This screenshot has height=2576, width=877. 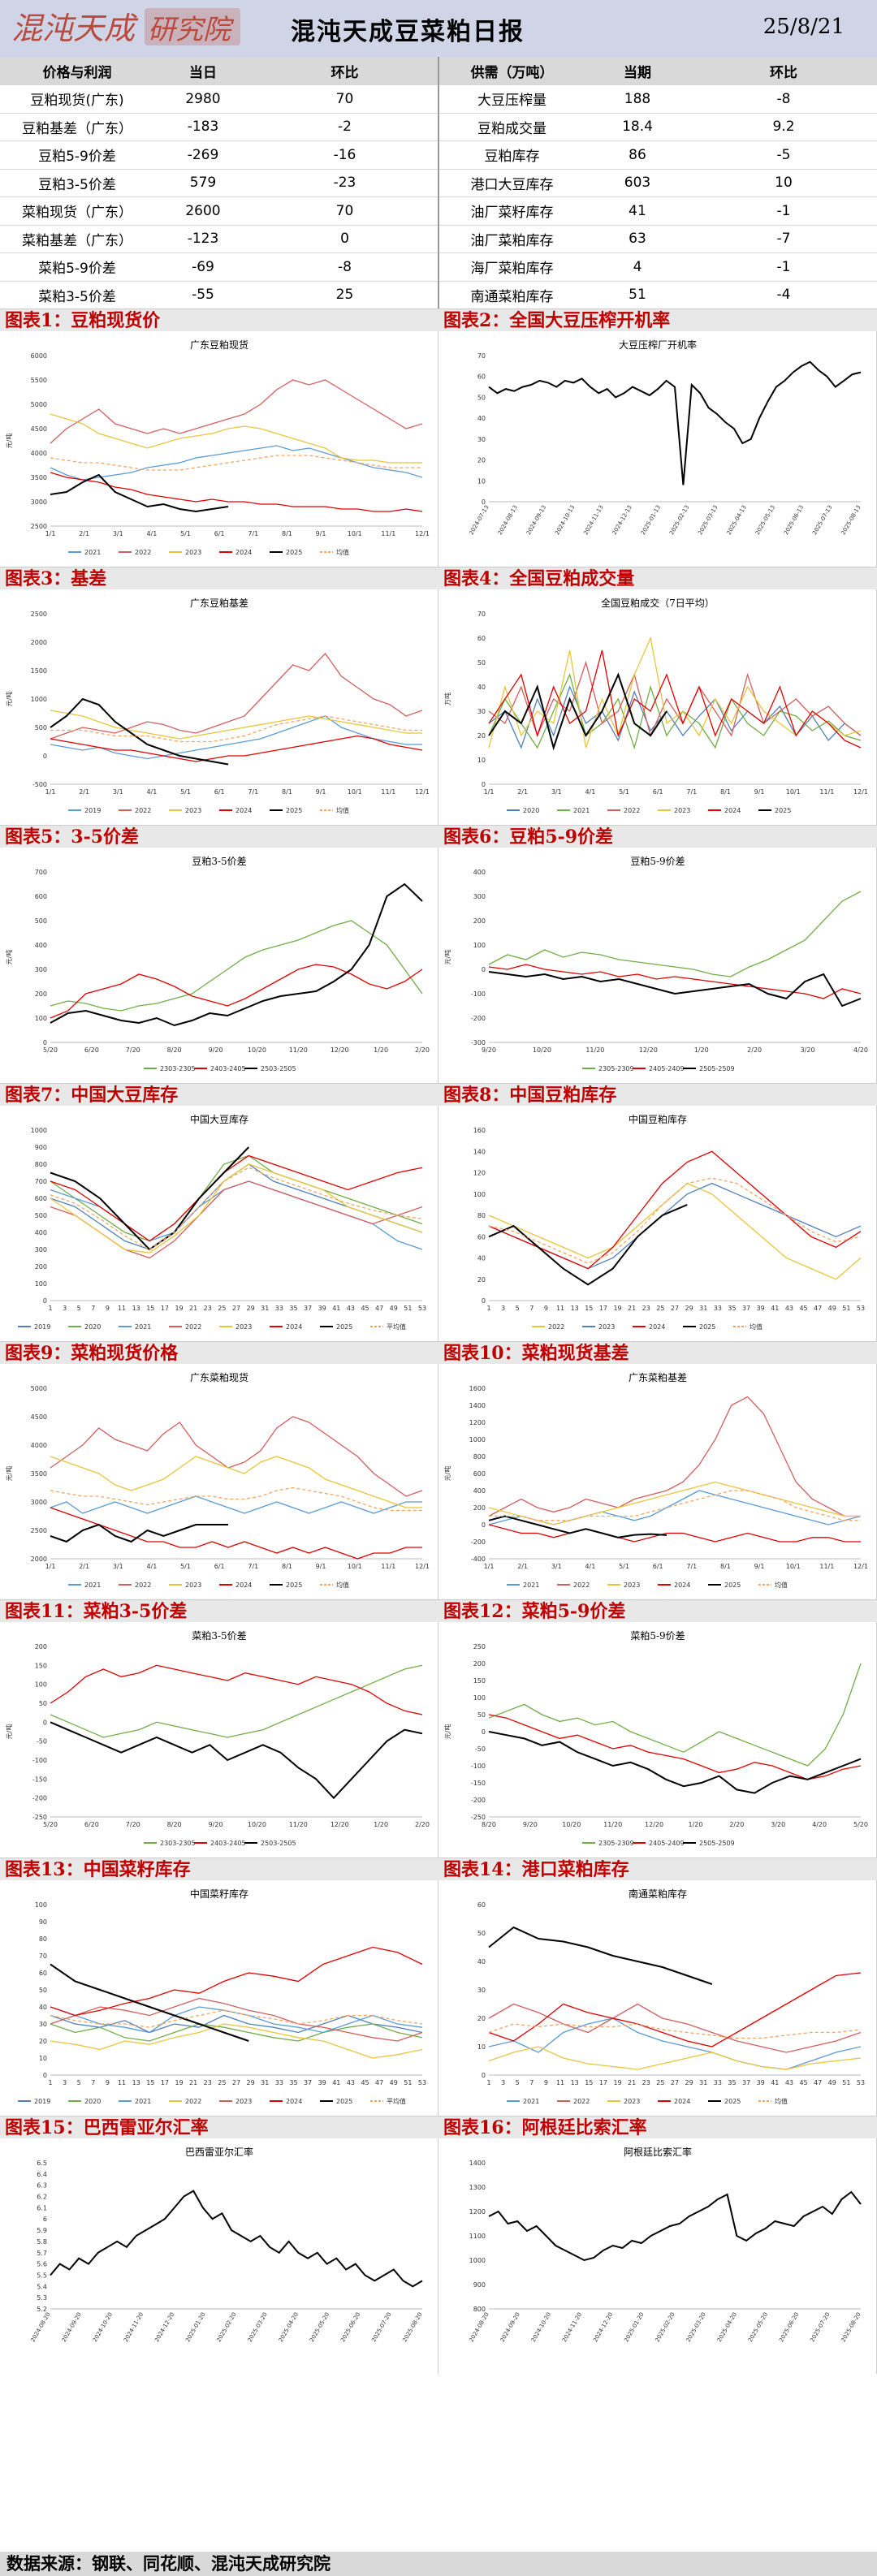 I want to click on x-tick-label: 9, so click(x=546, y=2082).